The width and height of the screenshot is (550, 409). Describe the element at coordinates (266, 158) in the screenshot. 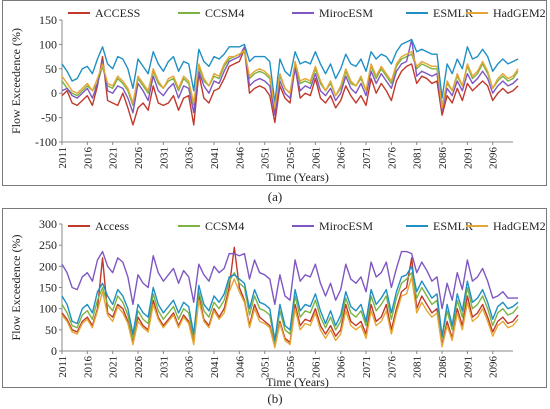

I see `chart-a-x-tick-label-8: 2051` at that location.